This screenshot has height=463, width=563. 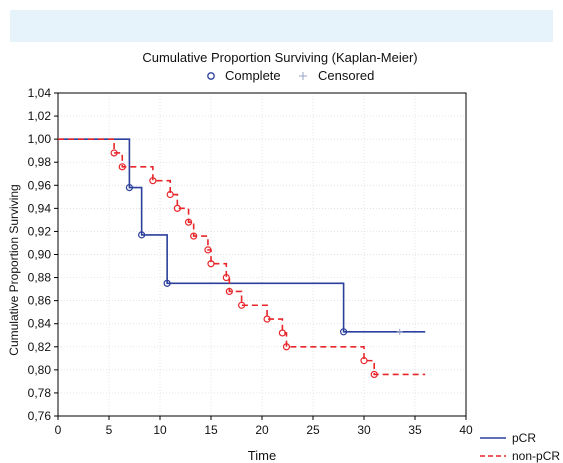 I want to click on y-tick-label: 1,04, so click(x=40, y=93).